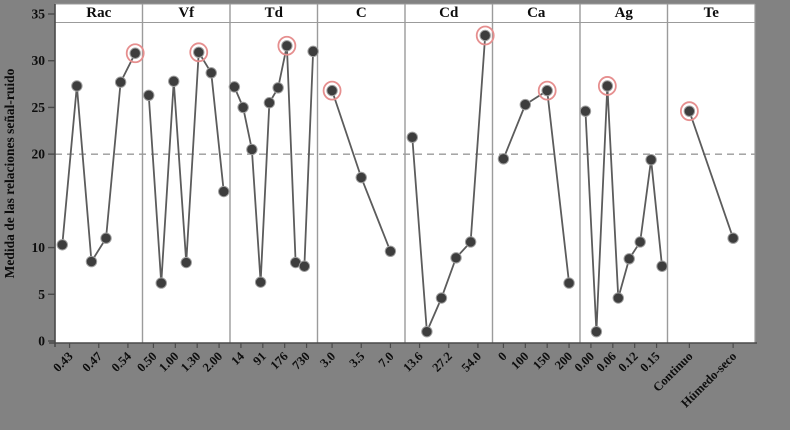 The height and width of the screenshot is (430, 790). I want to click on y-tick-label: 5, so click(41, 294).